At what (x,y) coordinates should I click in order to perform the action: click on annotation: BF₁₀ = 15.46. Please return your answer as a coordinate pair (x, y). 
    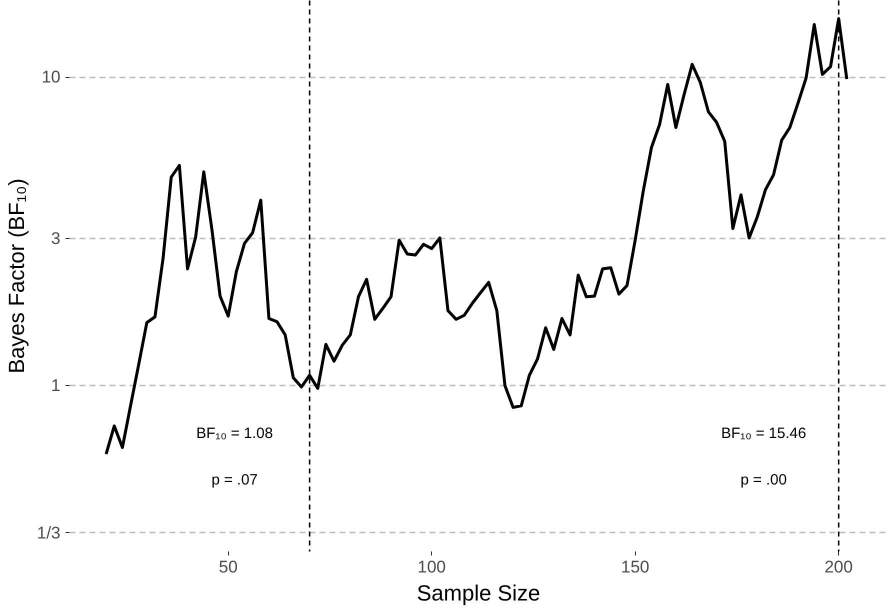
    Looking at the image, I should click on (763, 433).